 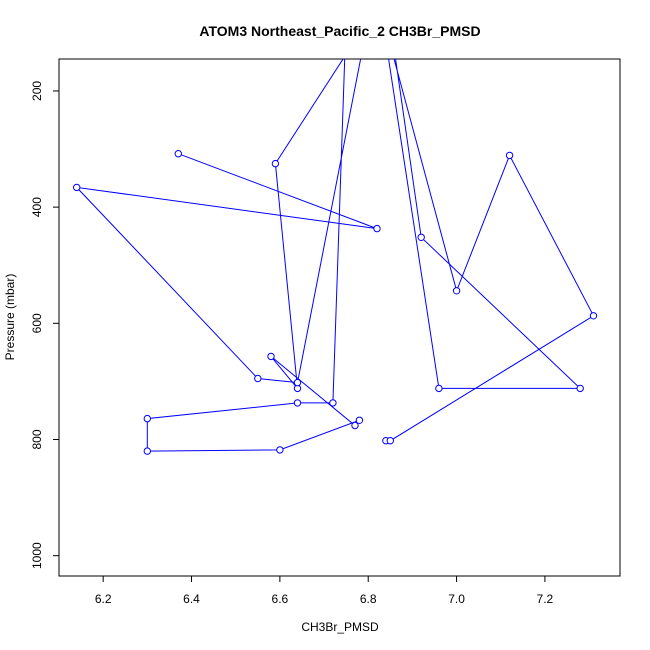 What do you see at coordinates (340, 627) in the screenshot?
I see `x-axis-label: CH3Br_PMSD` at bounding box center [340, 627].